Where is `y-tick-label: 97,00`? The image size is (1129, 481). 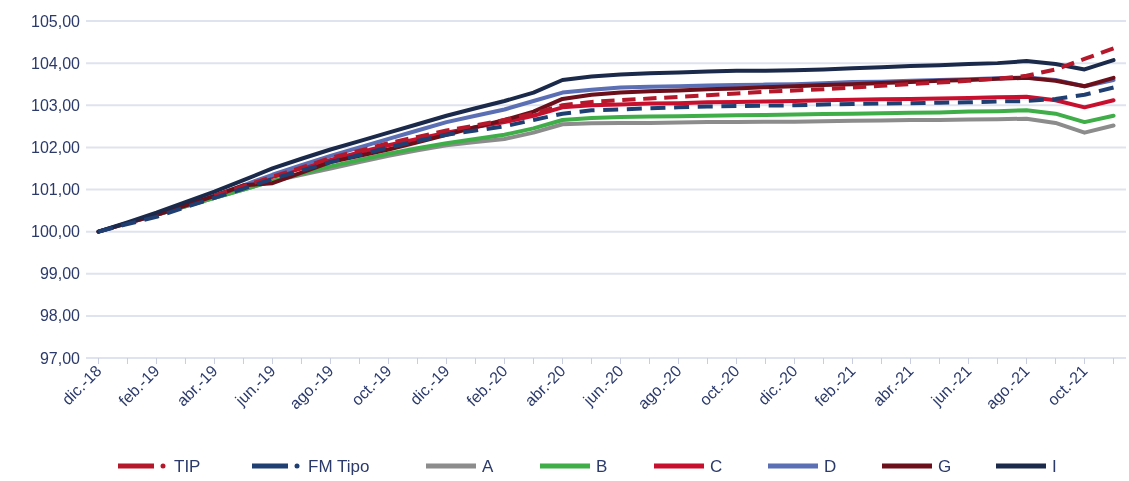
y-tick-label: 97,00 is located at coordinates (60, 358).